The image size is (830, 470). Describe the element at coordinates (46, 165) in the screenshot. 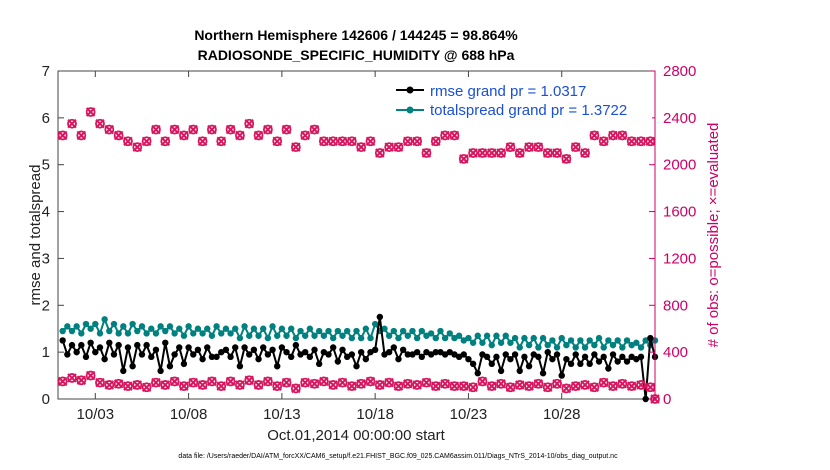

I see `y-left-tick-label: 5` at that location.